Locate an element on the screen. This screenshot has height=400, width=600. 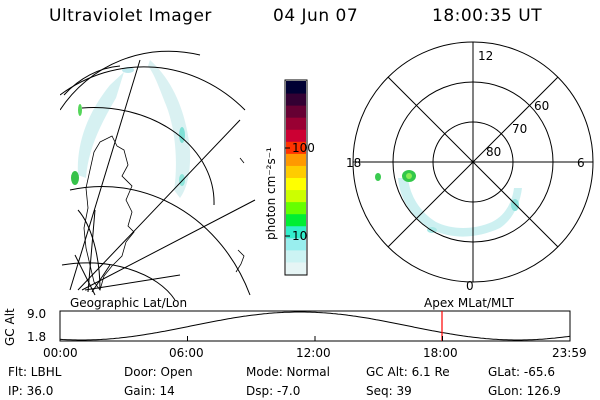
colorbar-label-10: 10 is located at coordinates (300, 236).